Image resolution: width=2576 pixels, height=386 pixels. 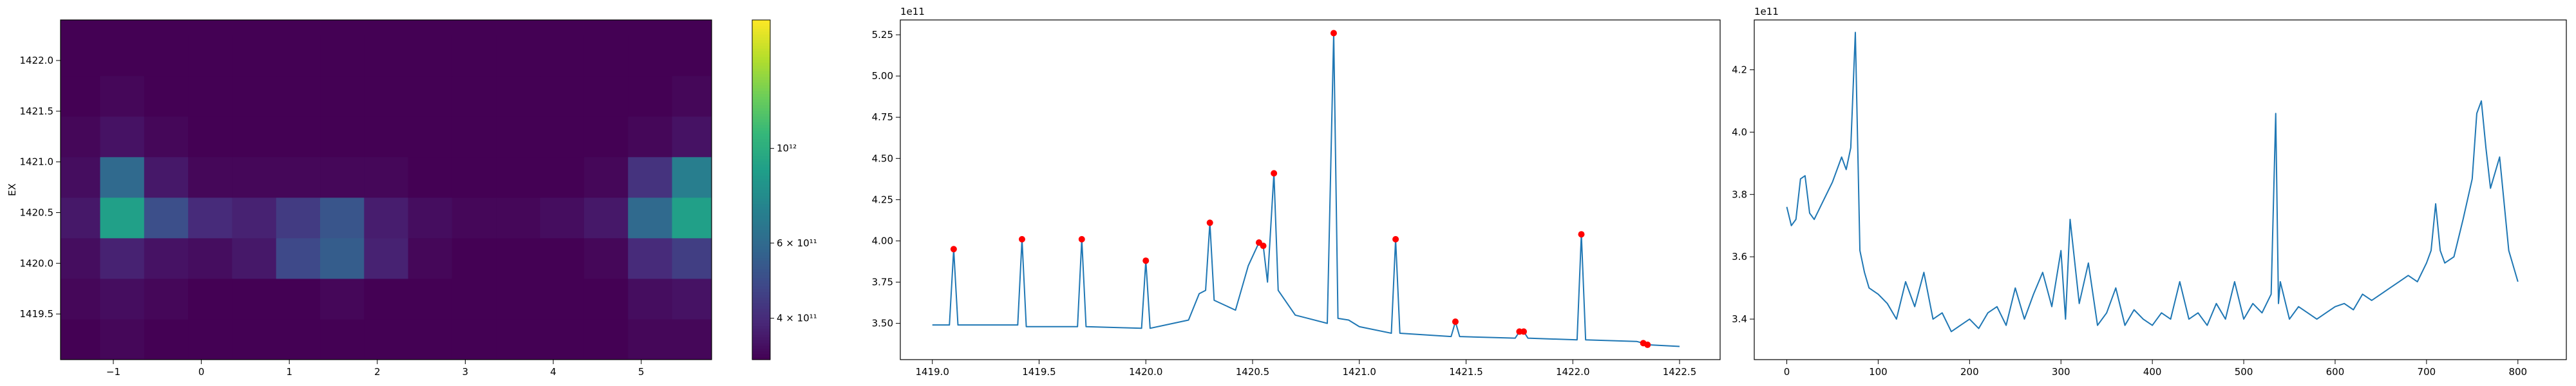 What do you see at coordinates (12, 189) in the screenshot?
I see `y-axis-label: EX` at bounding box center [12, 189].